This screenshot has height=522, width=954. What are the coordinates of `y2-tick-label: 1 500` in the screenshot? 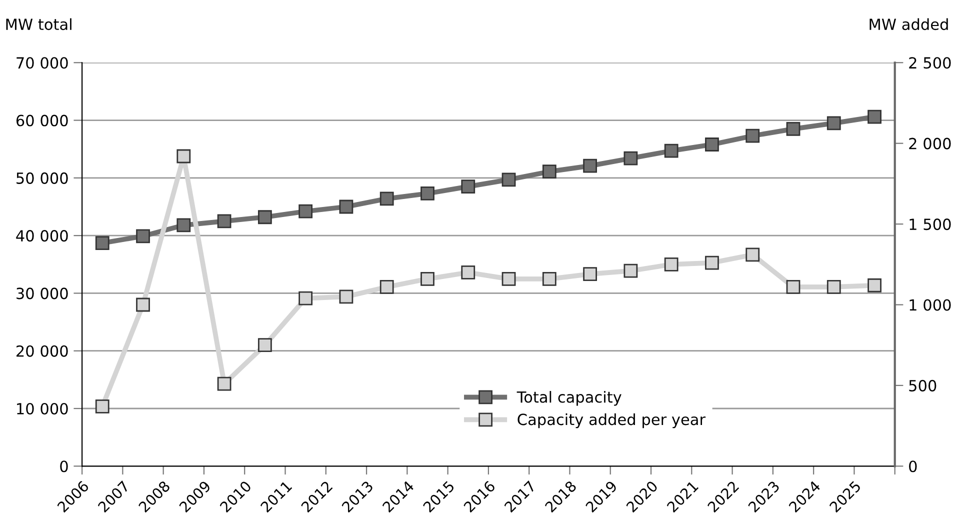 It's located at (930, 224).